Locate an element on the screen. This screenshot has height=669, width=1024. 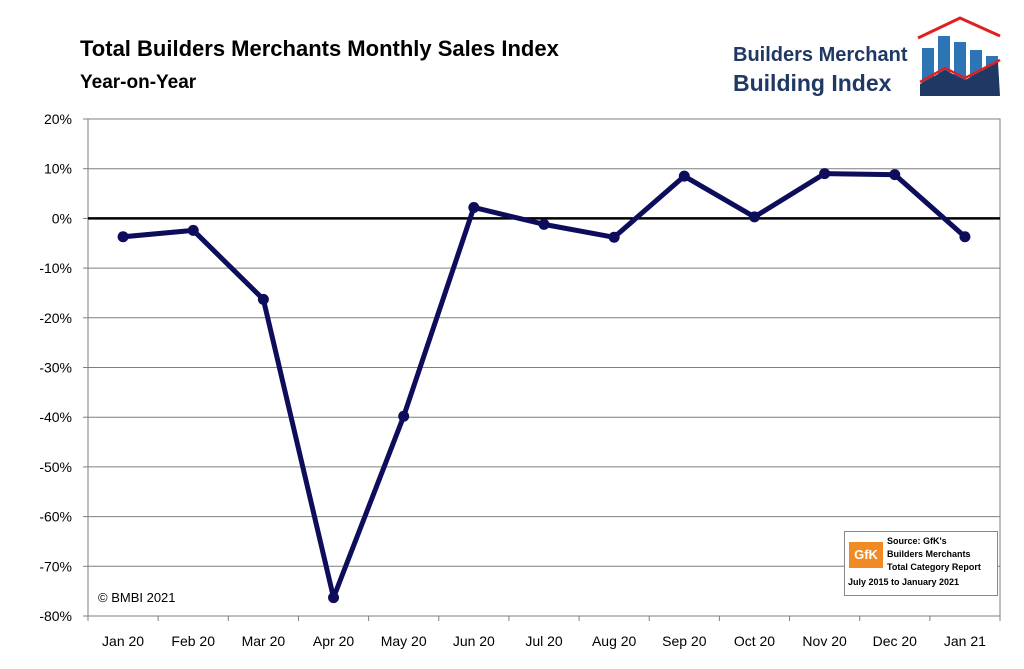
y-tick-label: -50% is located at coordinates (55, 467).